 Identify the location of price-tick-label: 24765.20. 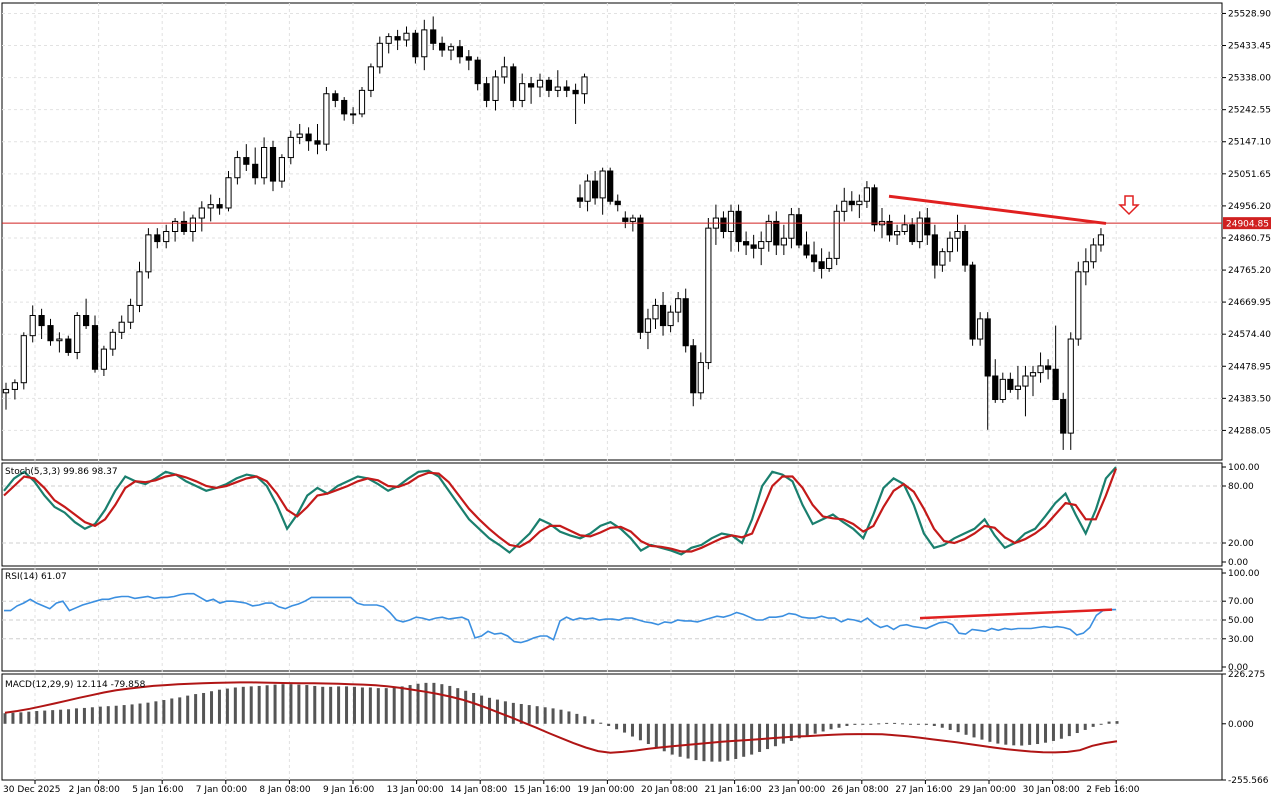
(1249, 271).